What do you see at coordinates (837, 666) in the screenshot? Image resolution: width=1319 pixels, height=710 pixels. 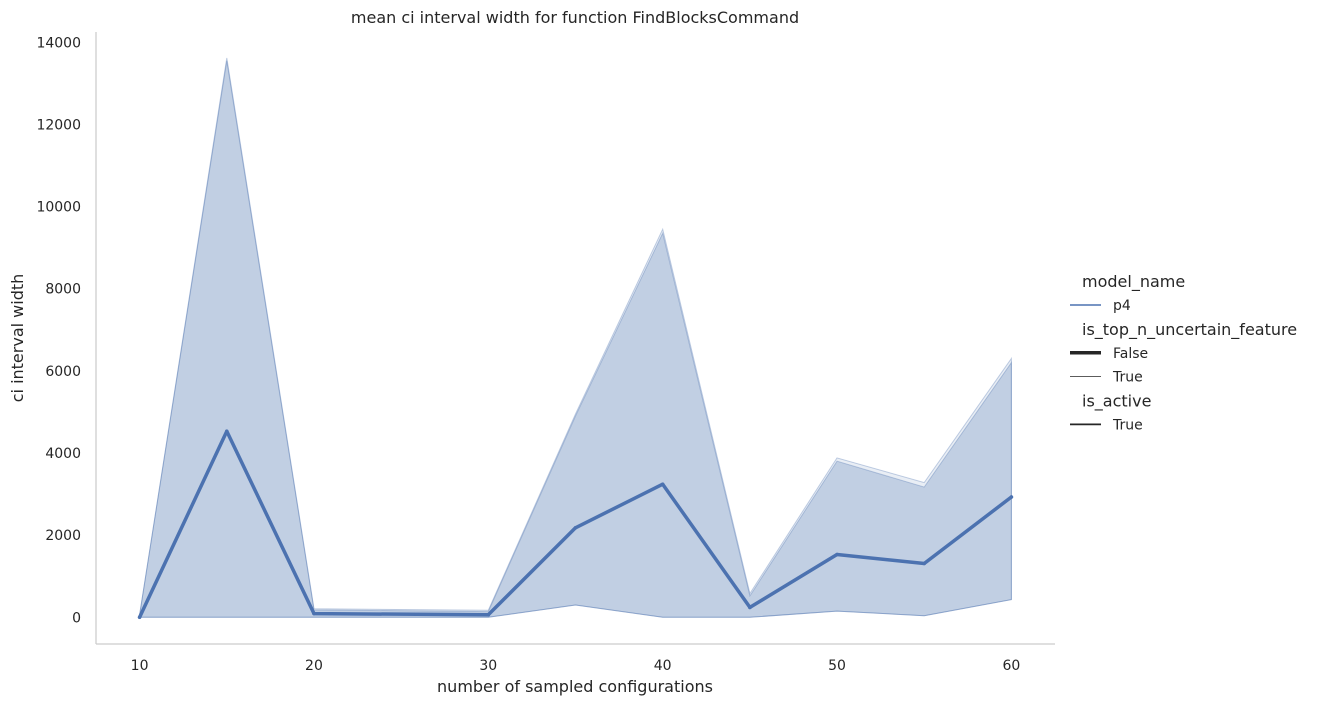 I see `x-tick-label: 50` at bounding box center [837, 666].